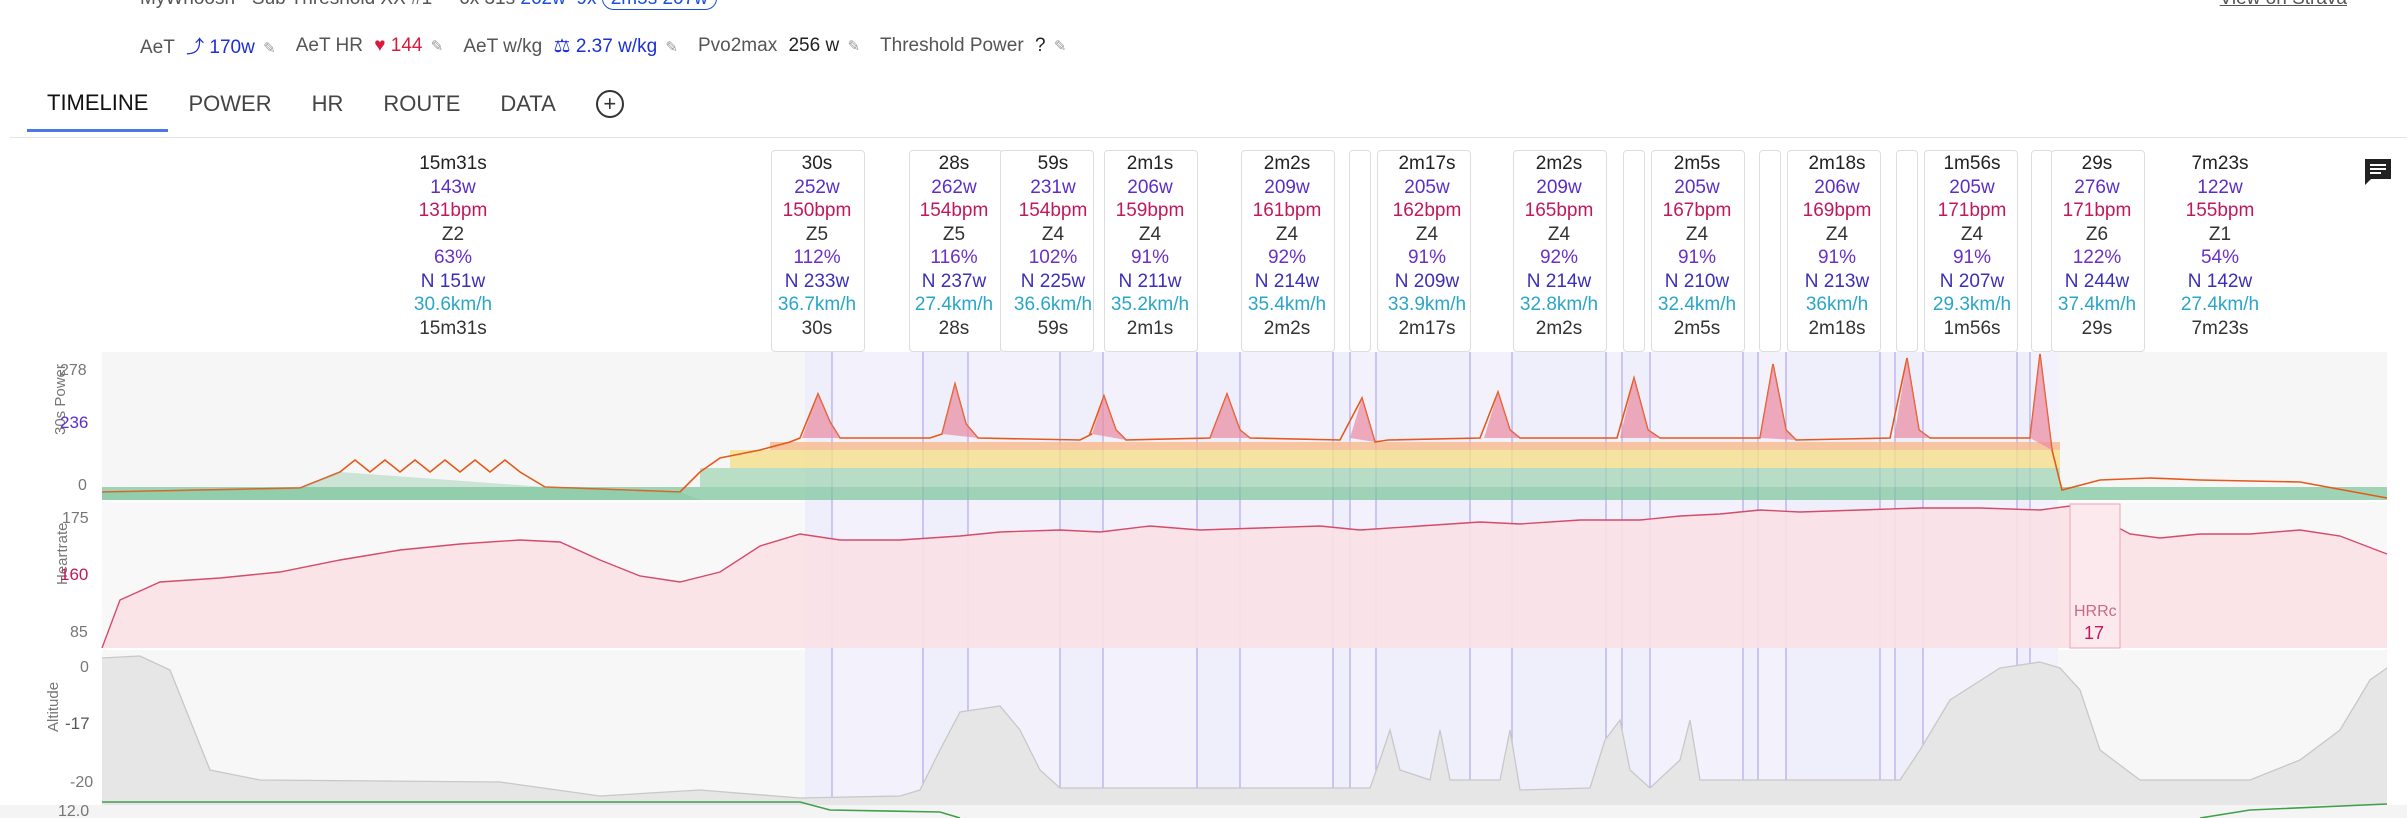 The width and height of the screenshot is (2407, 818). What do you see at coordinates (327, 103) in the screenshot?
I see `tab-hr: HR` at bounding box center [327, 103].